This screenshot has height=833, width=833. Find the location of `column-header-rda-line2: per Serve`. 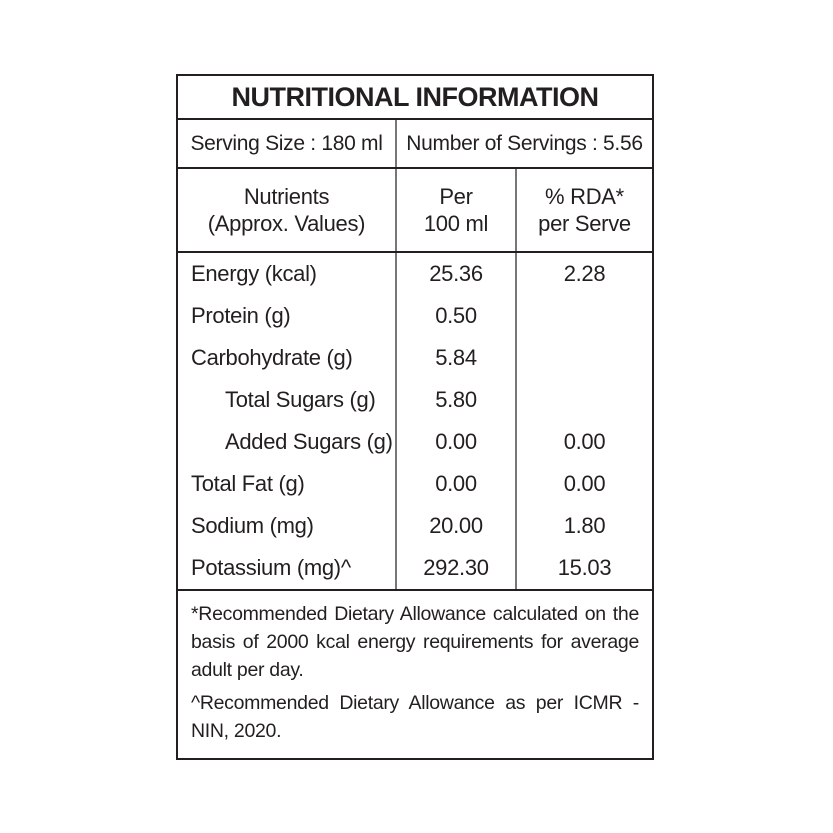

column-header-rda-line2: per Serve is located at coordinates (584, 223).